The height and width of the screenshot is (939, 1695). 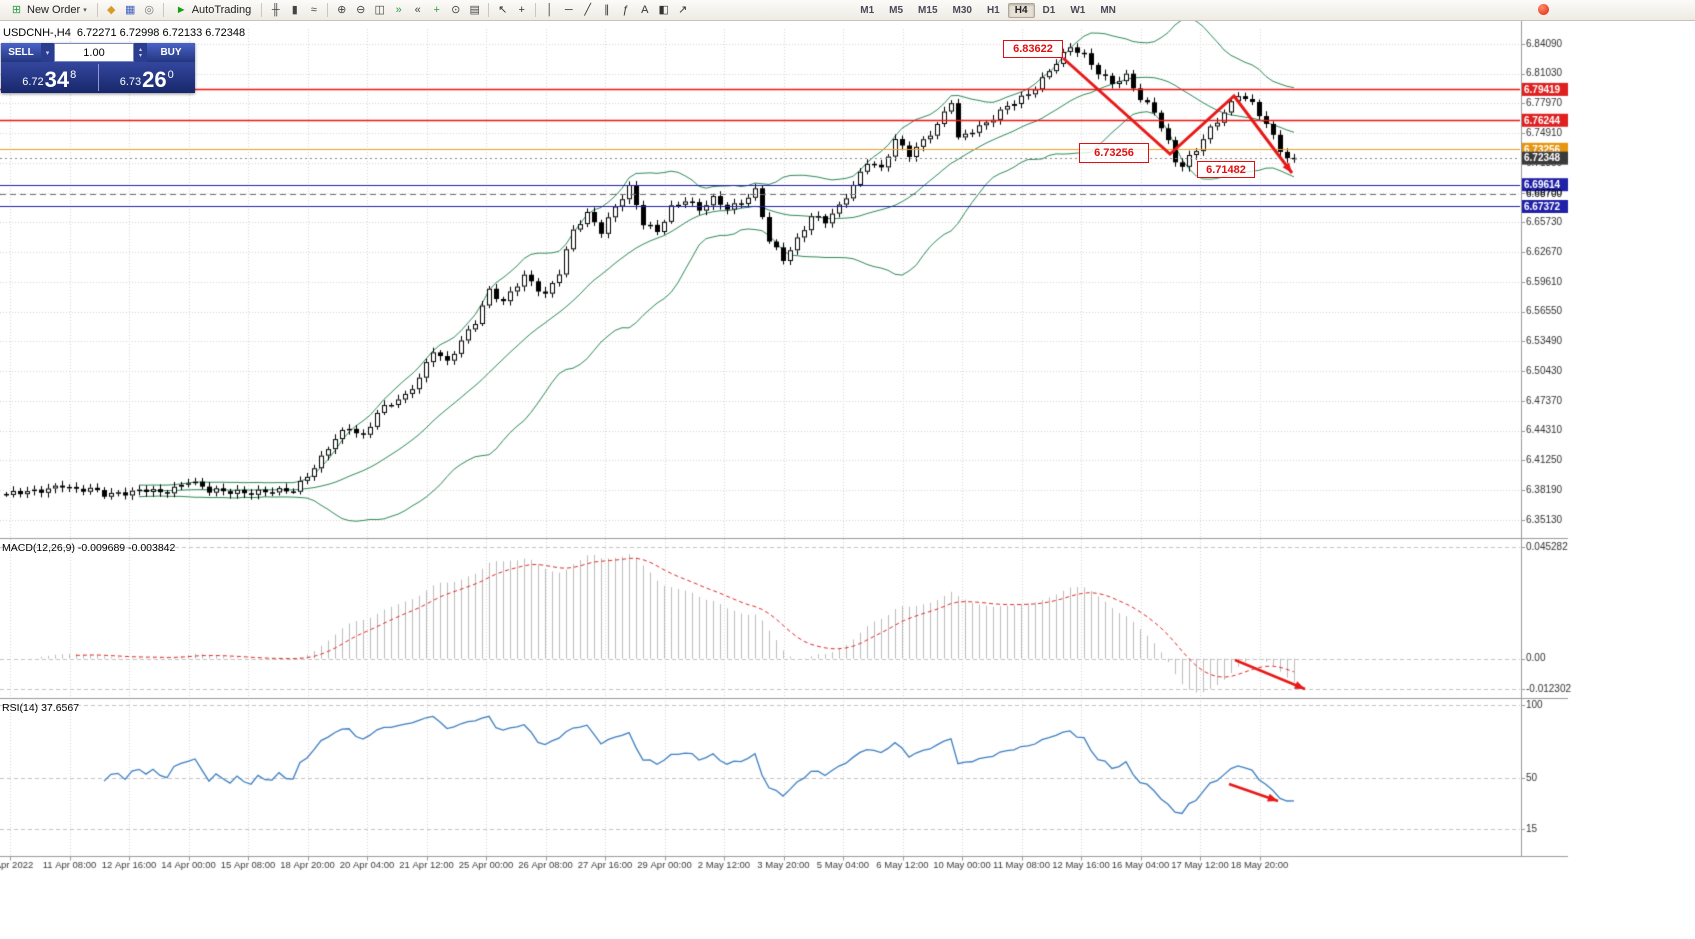 What do you see at coordinates (275, 10) in the screenshot?
I see `bar-chart-icon: ╫` at bounding box center [275, 10].